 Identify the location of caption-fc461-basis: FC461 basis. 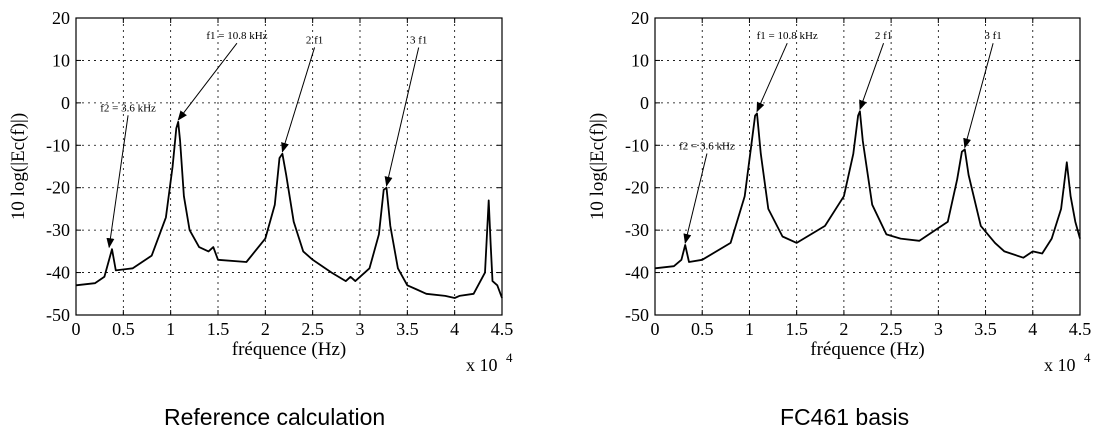
(845, 417).